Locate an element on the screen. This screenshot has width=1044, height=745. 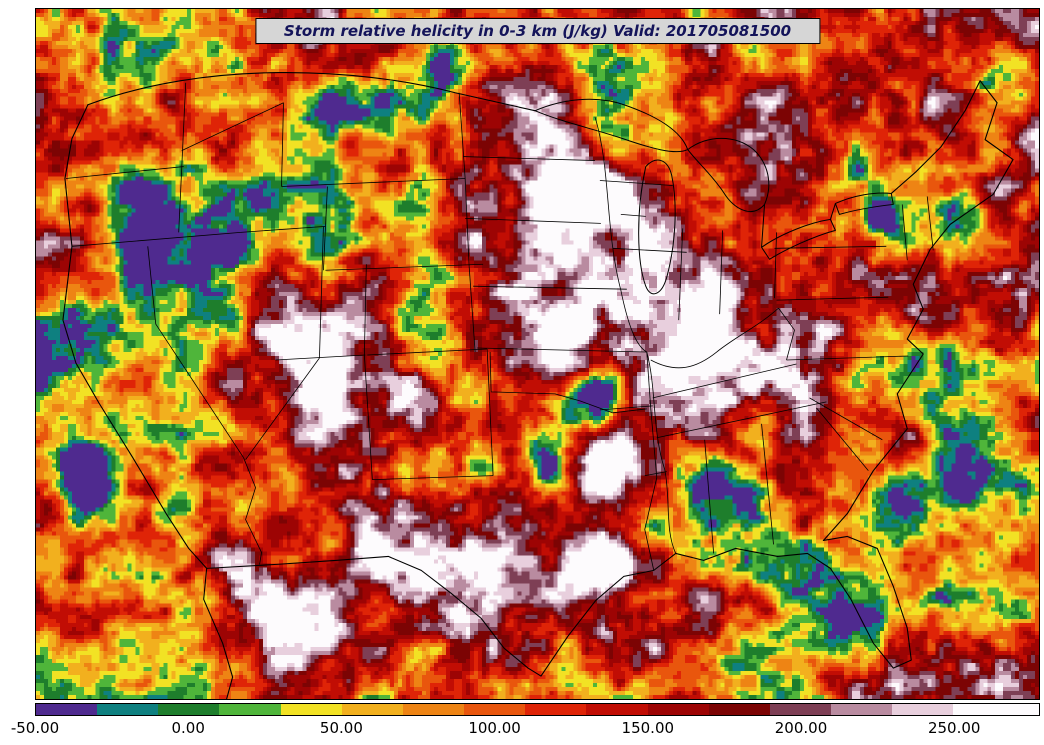
colorbar is located at coordinates (537, 709).